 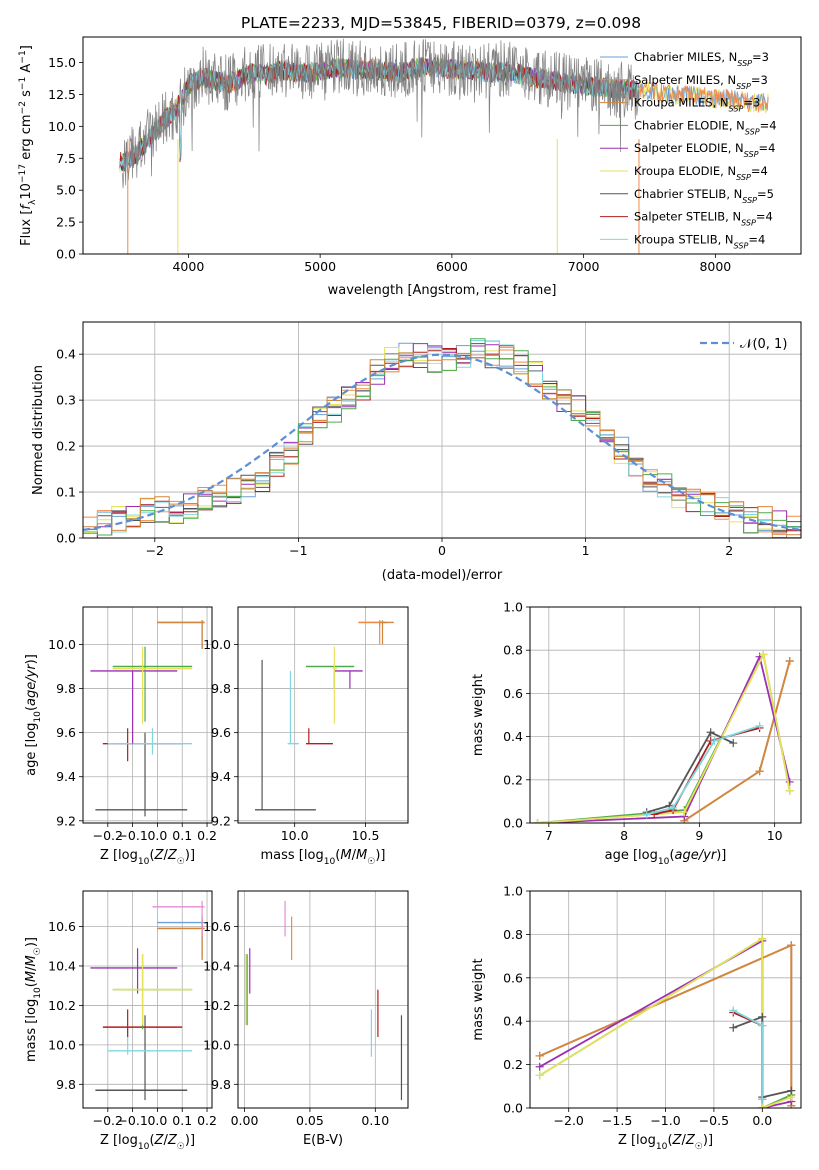 I want to click on histogram-step, so click(x=442, y=438).